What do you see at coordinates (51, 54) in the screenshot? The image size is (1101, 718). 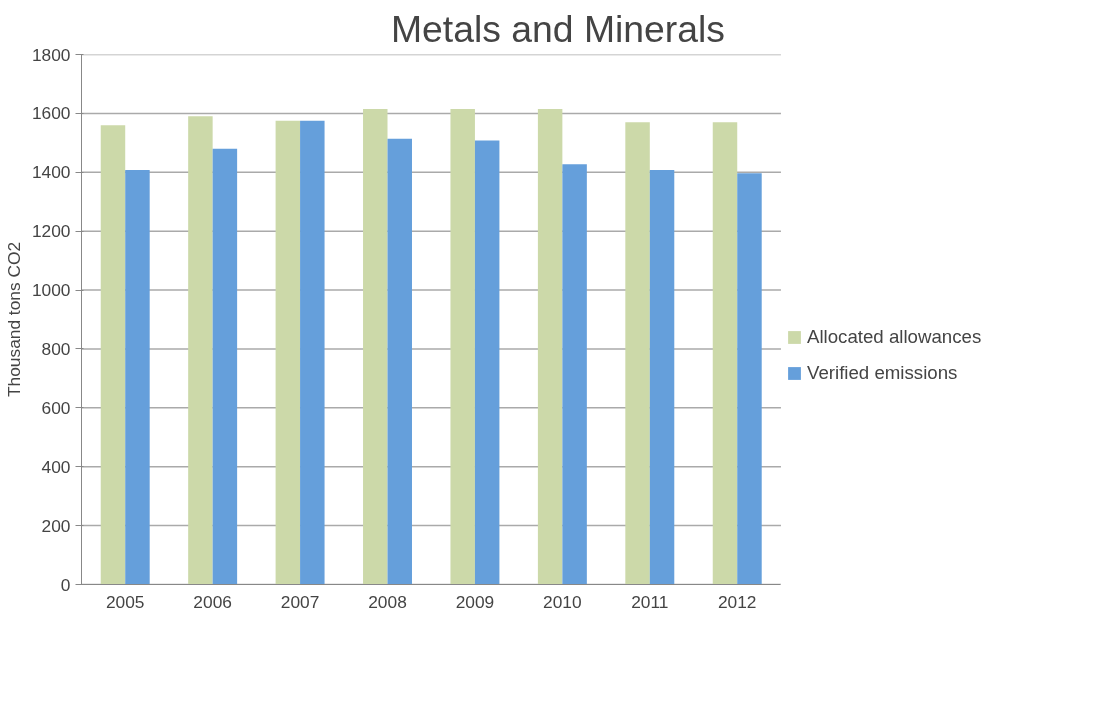 I see `y-tick-label: 1800` at bounding box center [51, 54].